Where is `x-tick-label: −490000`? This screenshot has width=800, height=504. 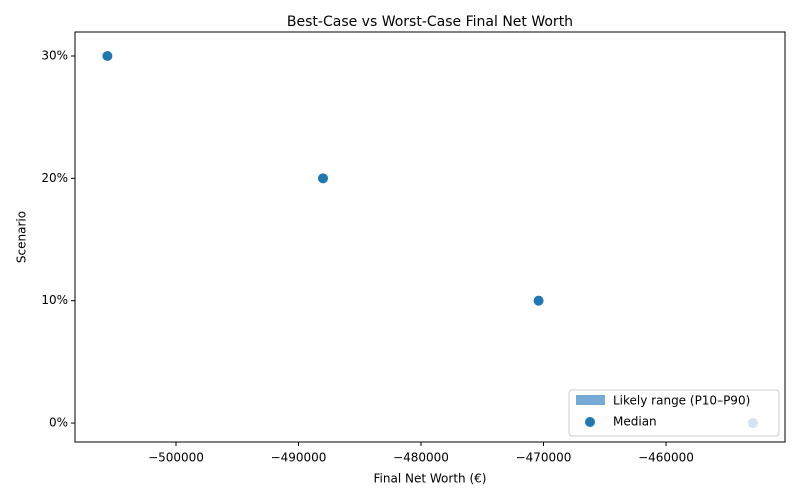 x-tick-label: −490000 is located at coordinates (299, 458).